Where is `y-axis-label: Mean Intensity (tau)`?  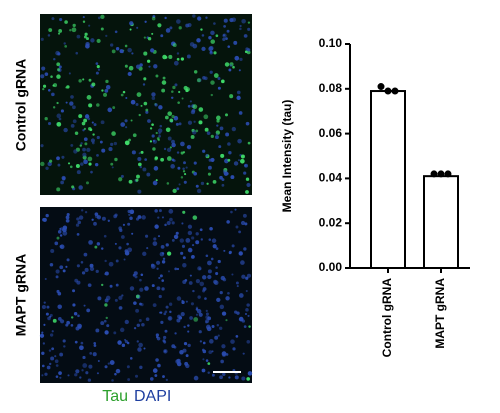 y-axis-label: Mean Intensity (tau) is located at coordinates (287, 156).